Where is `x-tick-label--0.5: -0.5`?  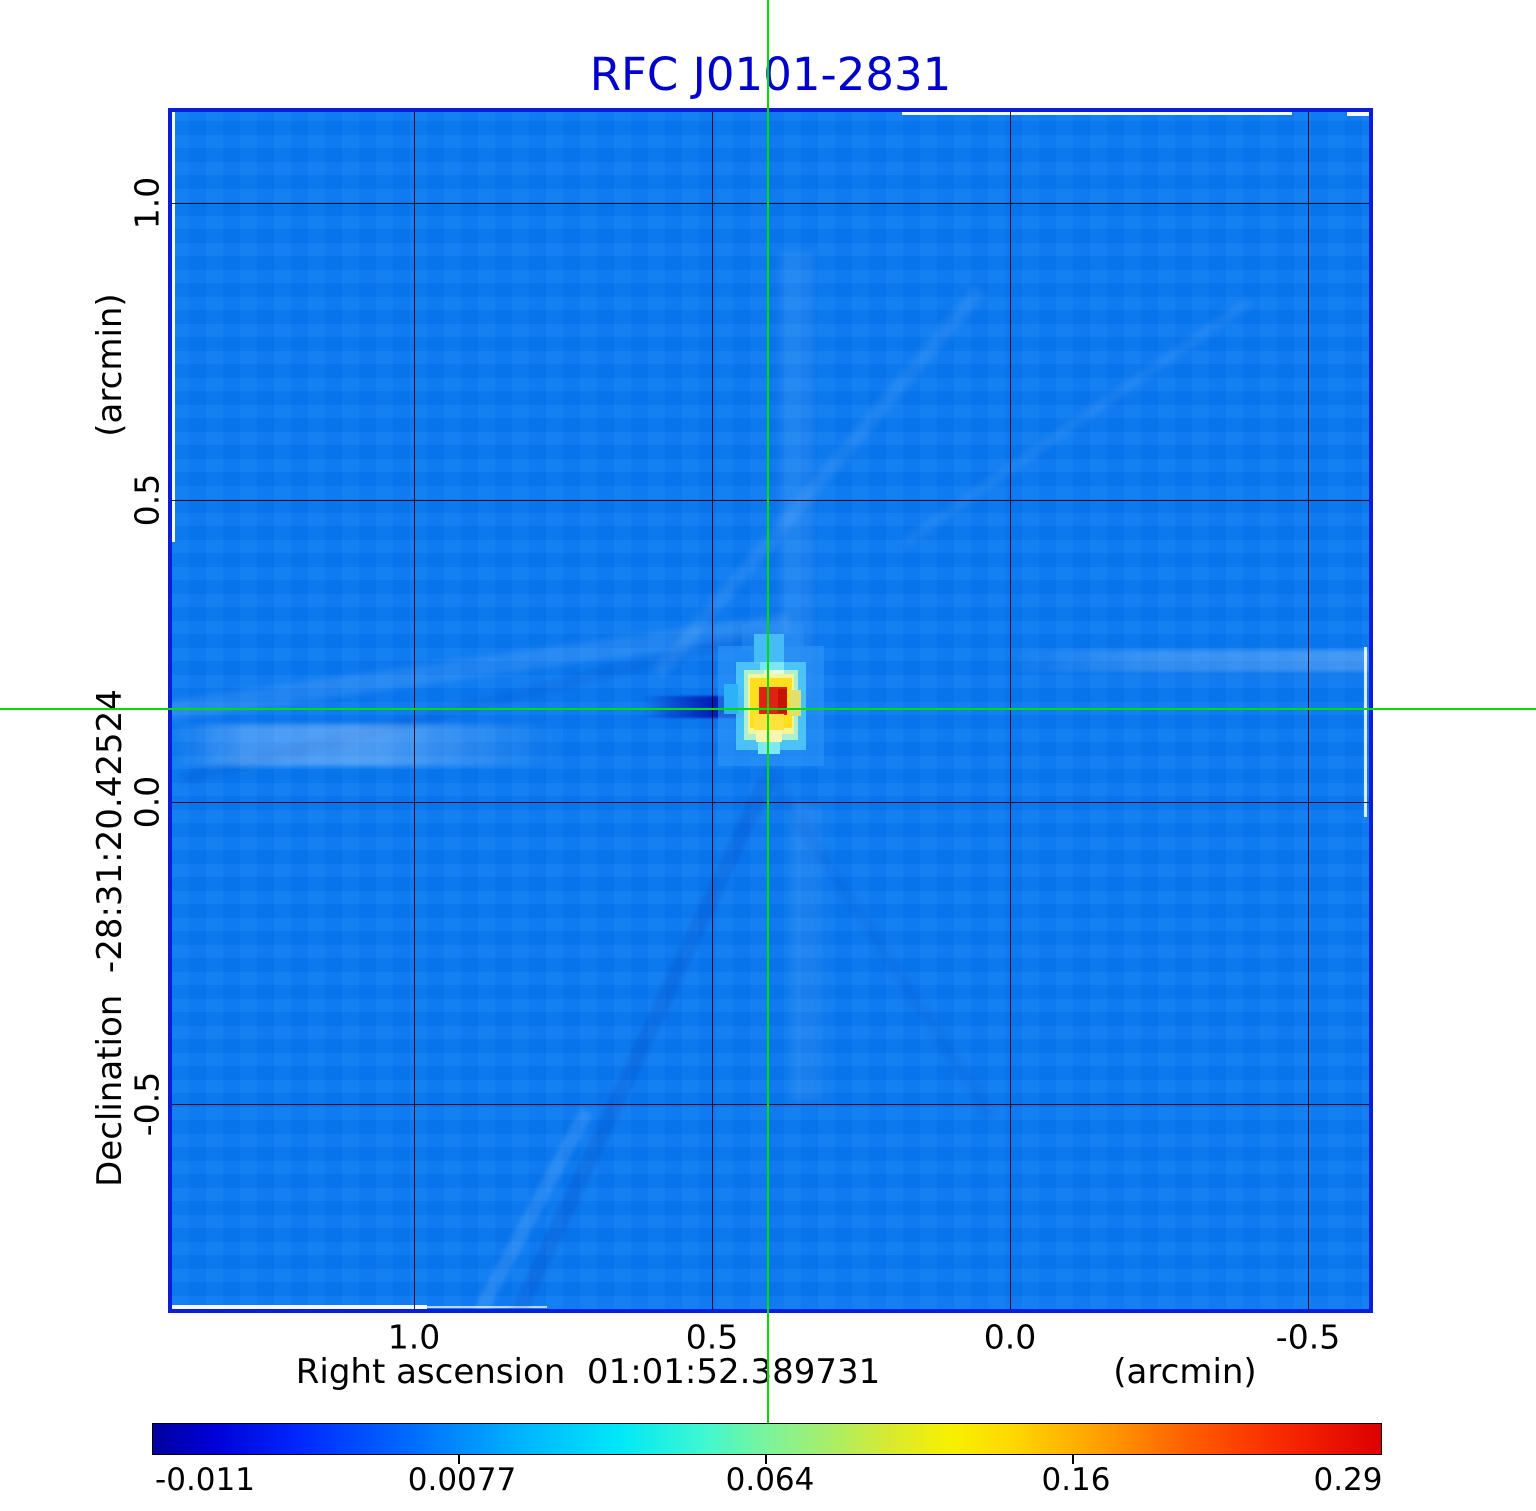 x-tick-label--0.5: -0.5 is located at coordinates (1308, 1337).